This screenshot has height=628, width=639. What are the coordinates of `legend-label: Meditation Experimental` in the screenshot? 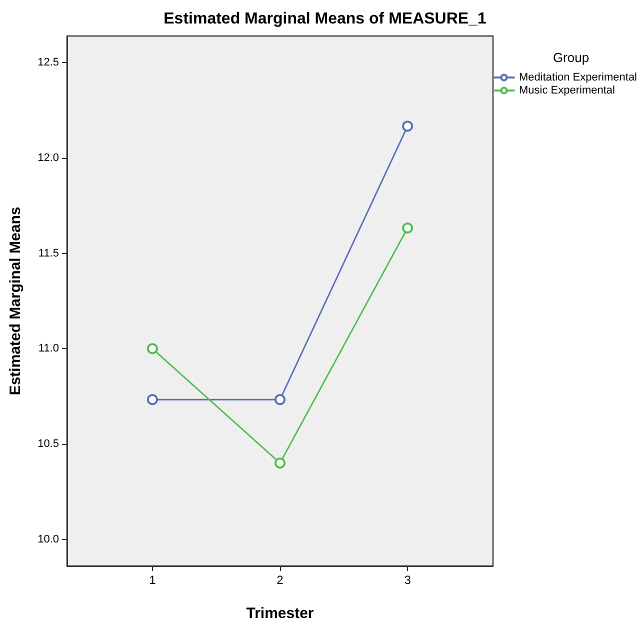 It's located at (578, 78).